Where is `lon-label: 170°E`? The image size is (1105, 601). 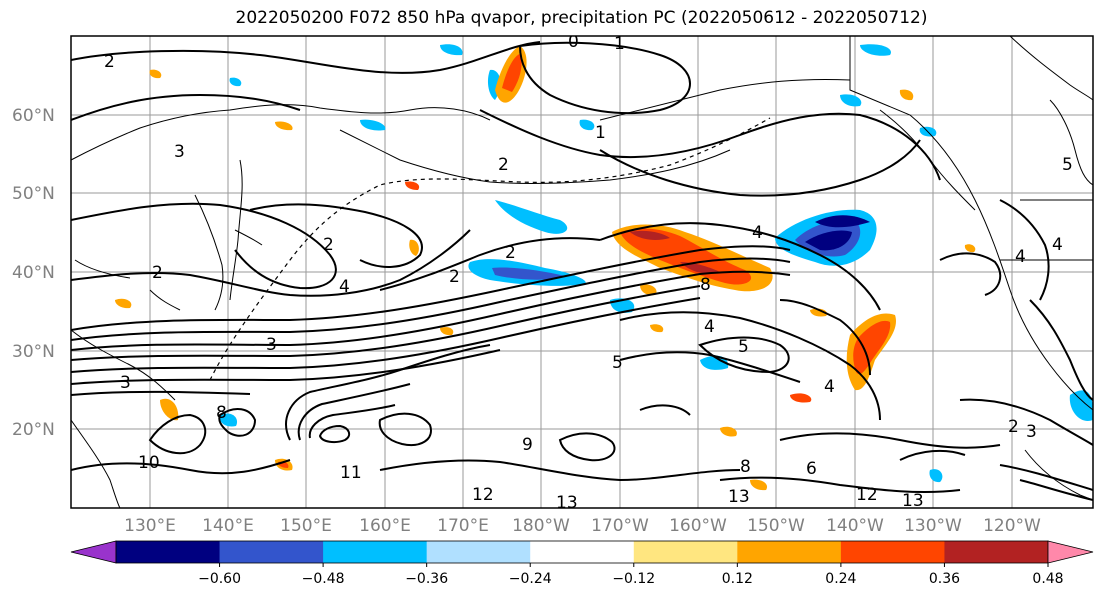 lon-label: 170°E is located at coordinates (463, 526).